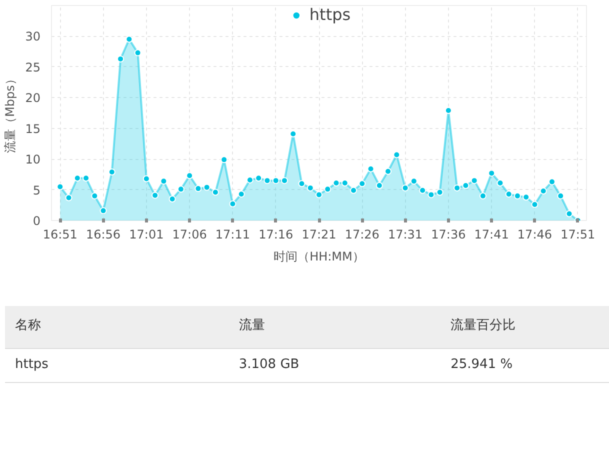 This screenshot has height=458, width=609. Describe the element at coordinates (232, 235) in the screenshot. I see `x-tick-label: 17:11` at that location.